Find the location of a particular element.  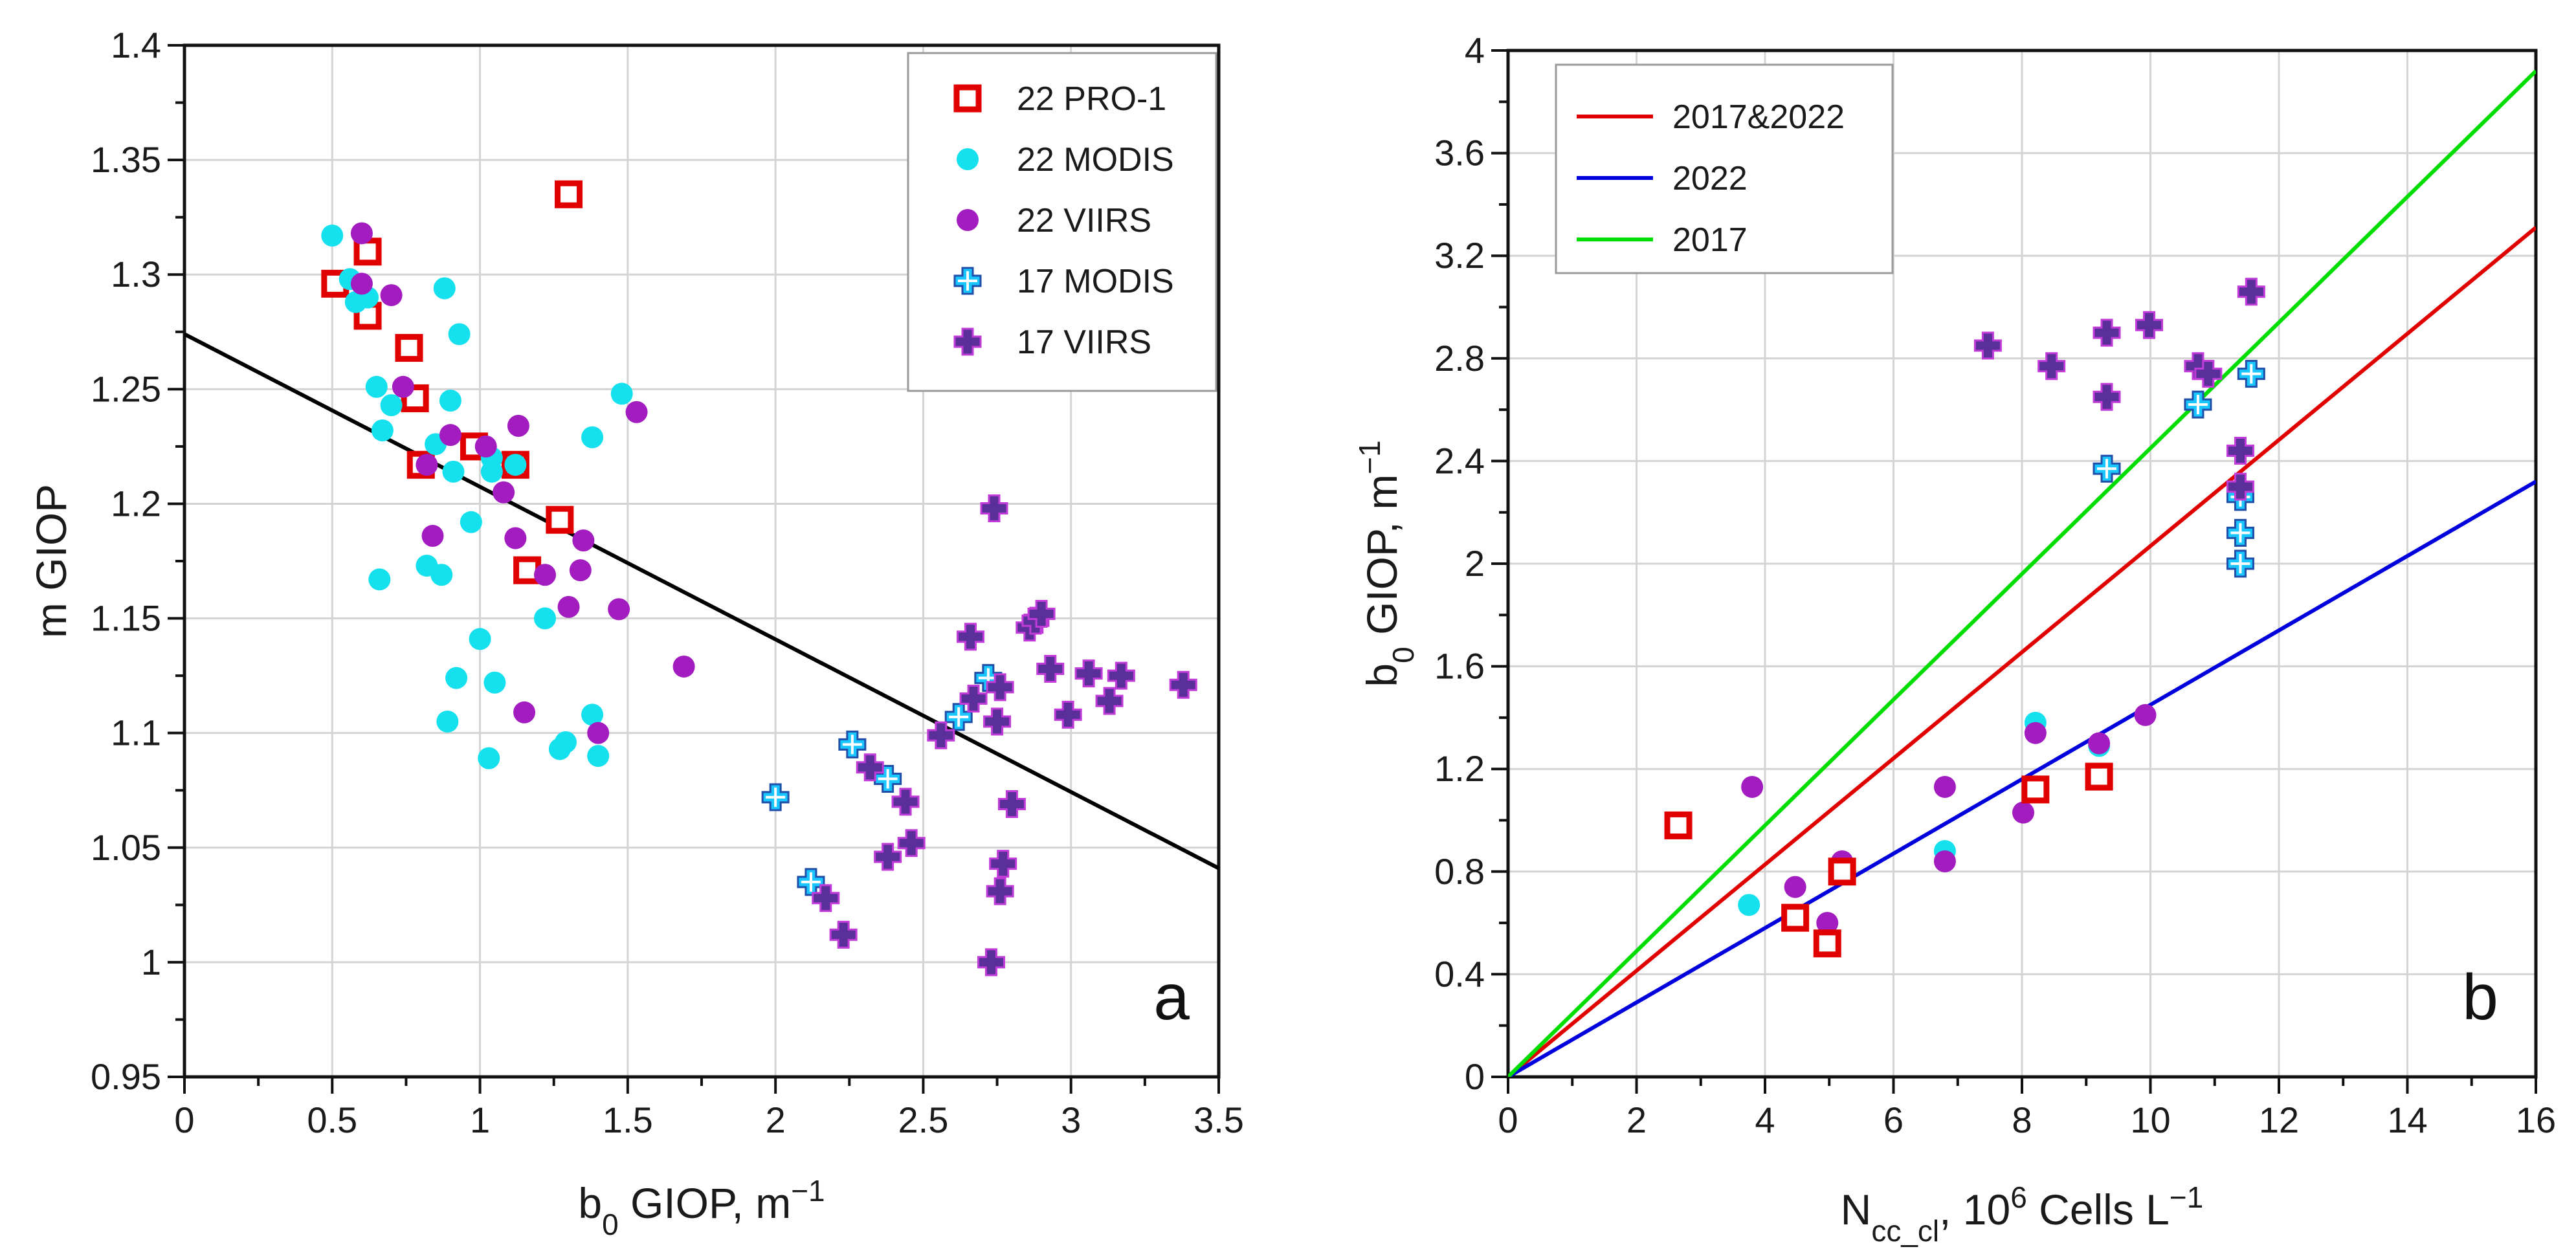

panel-label: b is located at coordinates (2480, 997).